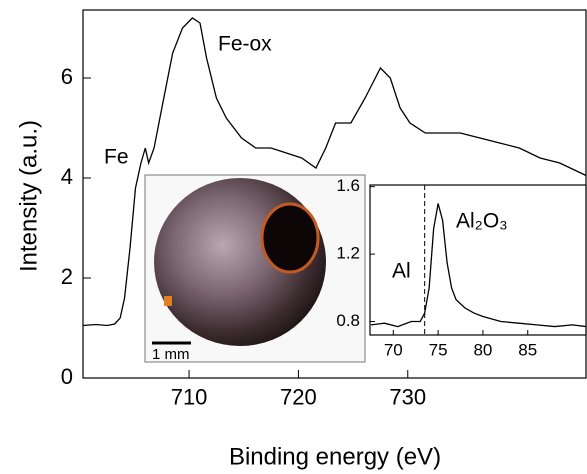  What do you see at coordinates (171, 354) in the screenshot?
I see `scale-label: 1 mm` at bounding box center [171, 354].